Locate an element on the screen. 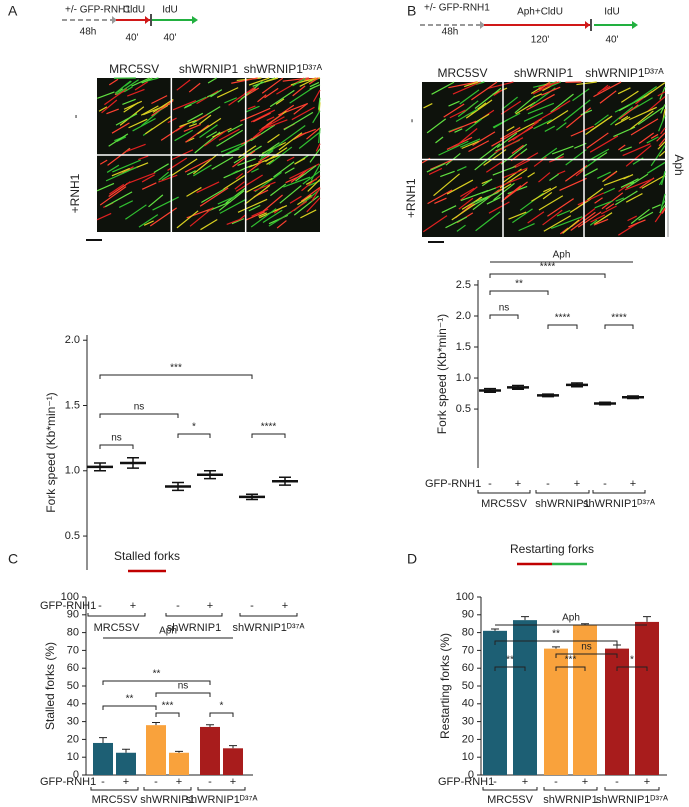 The height and width of the screenshot is (807, 689). scheme-label: 48h is located at coordinates (450, 32).